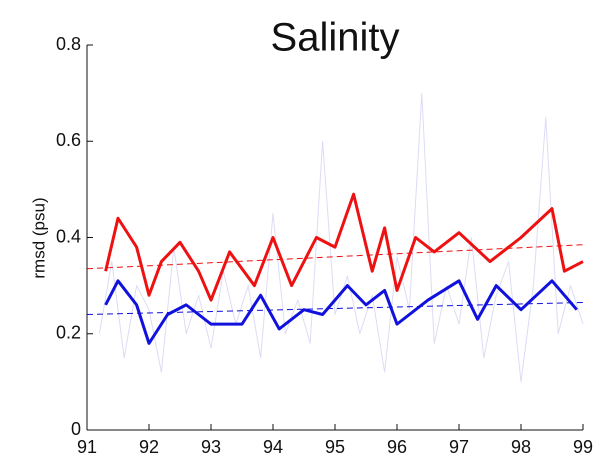 The height and width of the screenshot is (468, 606). I want to click on x-tick-label: 95, so click(335, 447).